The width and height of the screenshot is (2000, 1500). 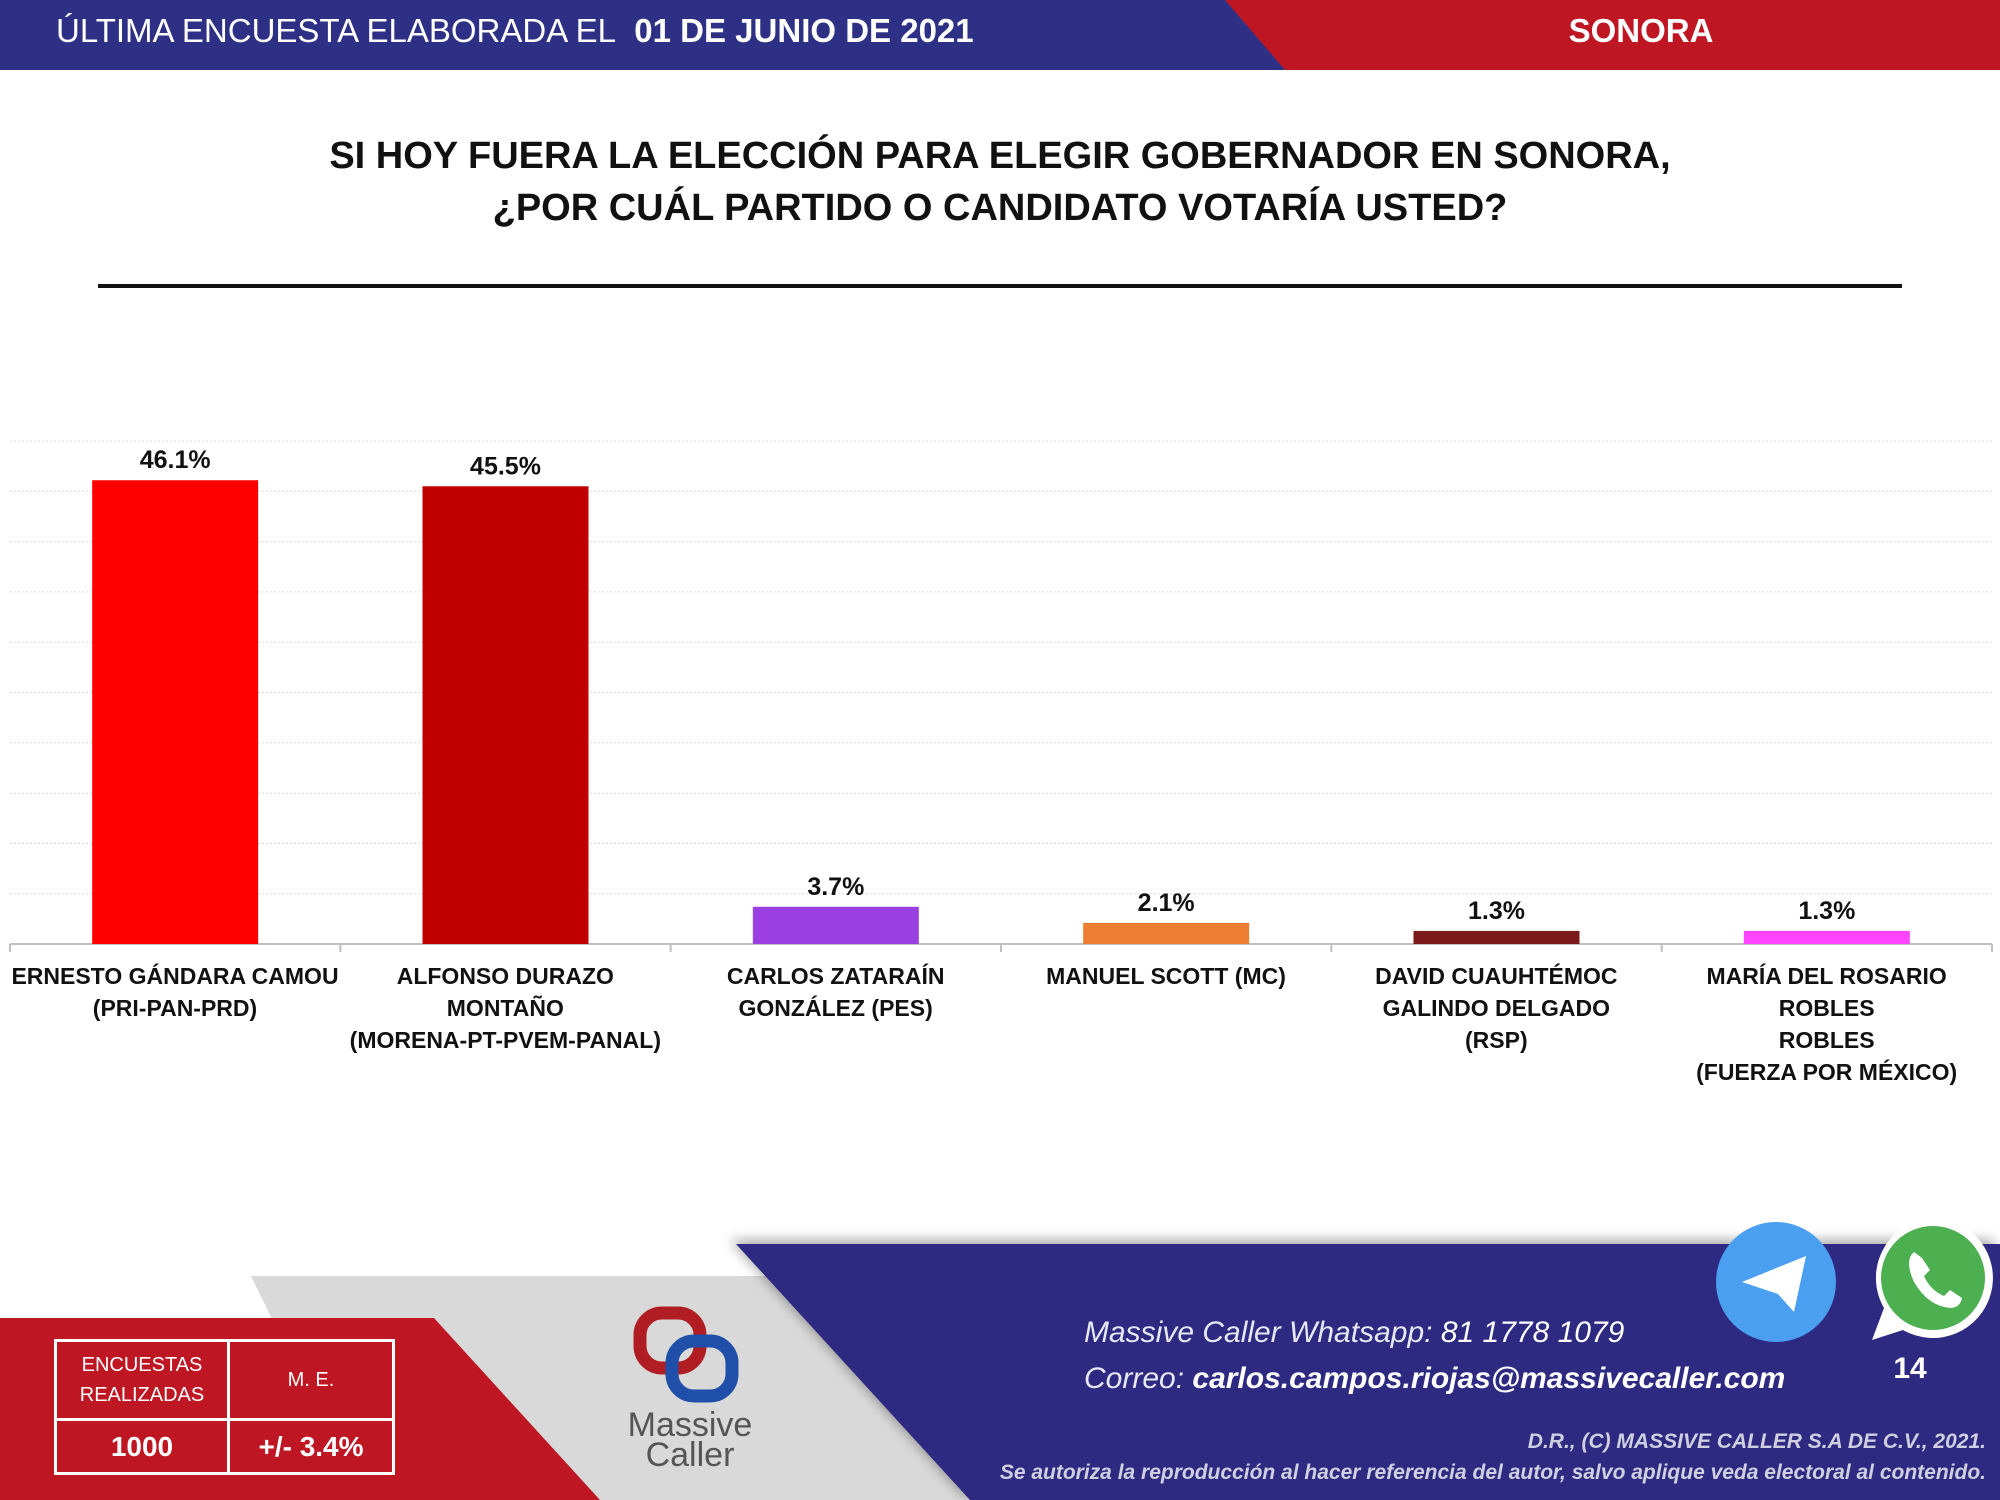 What do you see at coordinates (1496, 976) in the screenshot?
I see `category-label-line: DAVID CUAUHTÉMOC` at bounding box center [1496, 976].